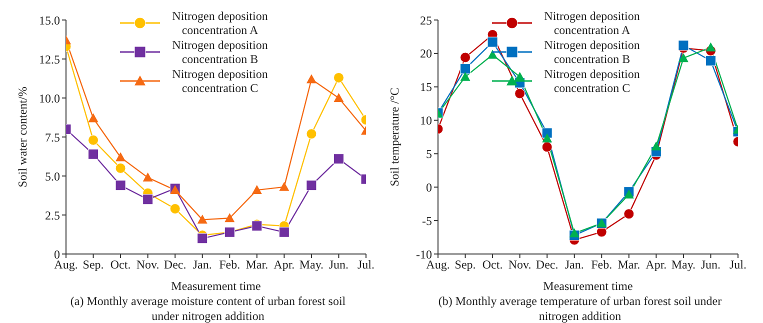 Image resolution: width=763 pixels, height=323 pixels. Describe the element at coordinates (52, 137) in the screenshot. I see `y-tick-label: 7.5` at that location.